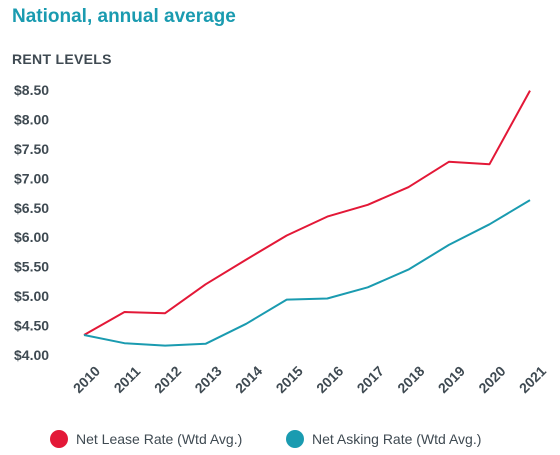 The image size is (560, 455). What do you see at coordinates (397, 439) in the screenshot?
I see `legend-label-net-asking: Net Asking Rate (Wtd Avg.)` at bounding box center [397, 439].